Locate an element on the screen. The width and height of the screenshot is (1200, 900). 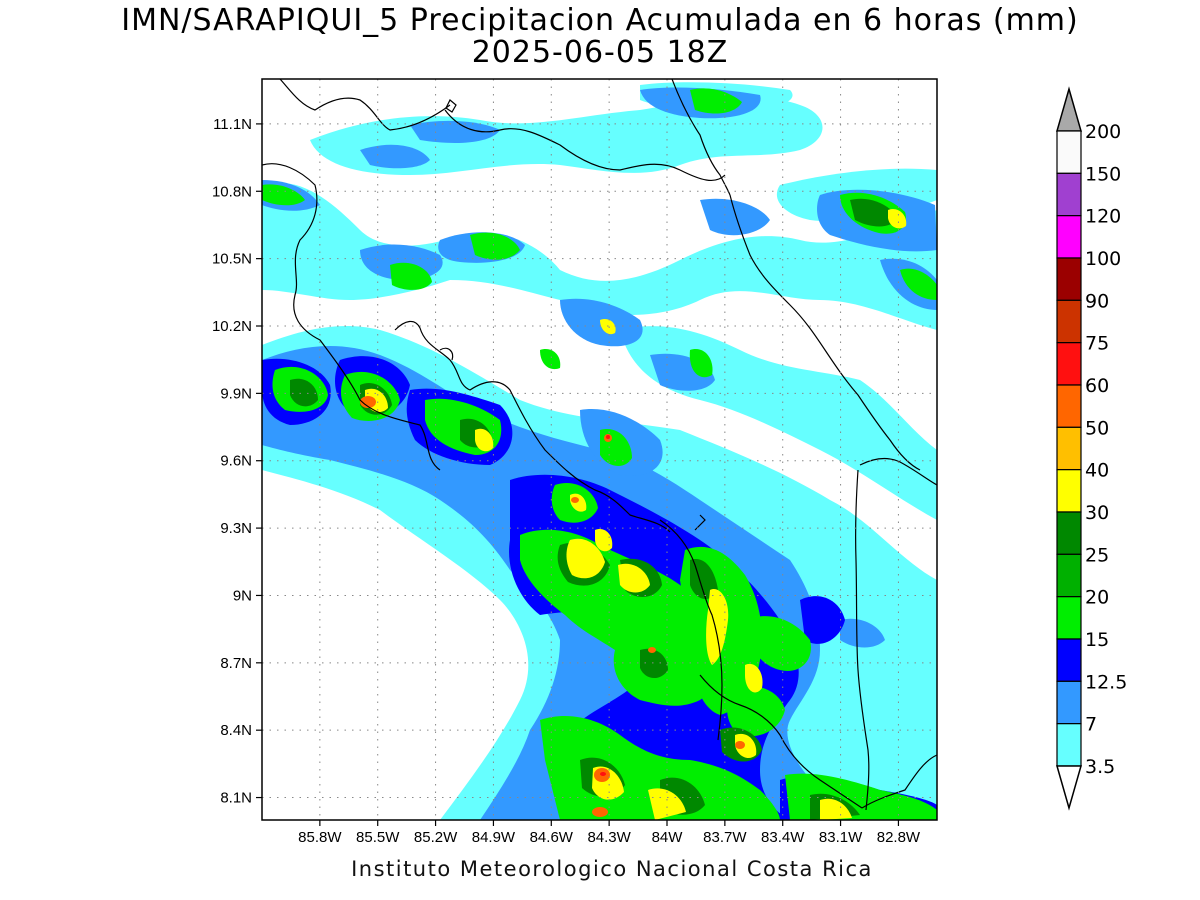
colorbar-label: 120 is located at coordinates (1103, 217).